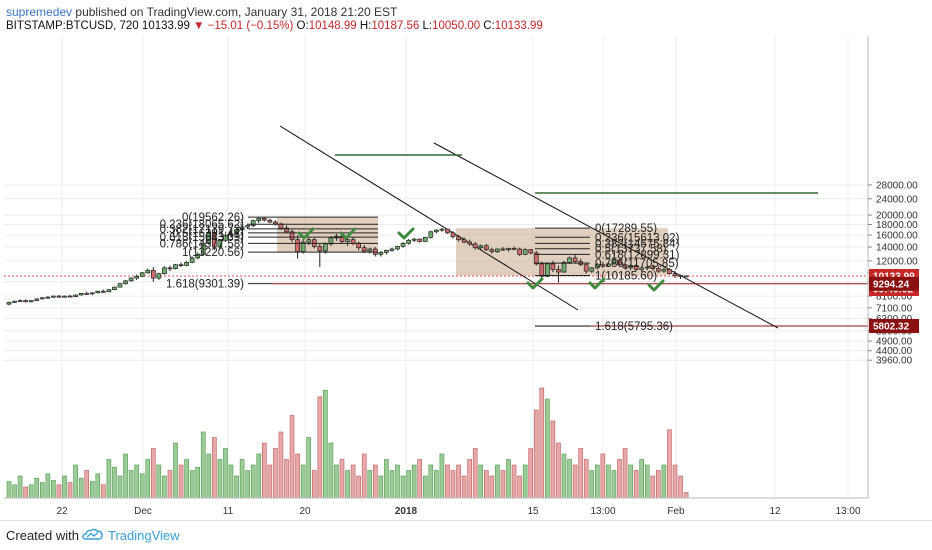 This screenshot has width=932, height=550. What do you see at coordinates (900, 267) in the screenshot?
I see `price-axis` at bounding box center [900, 267].